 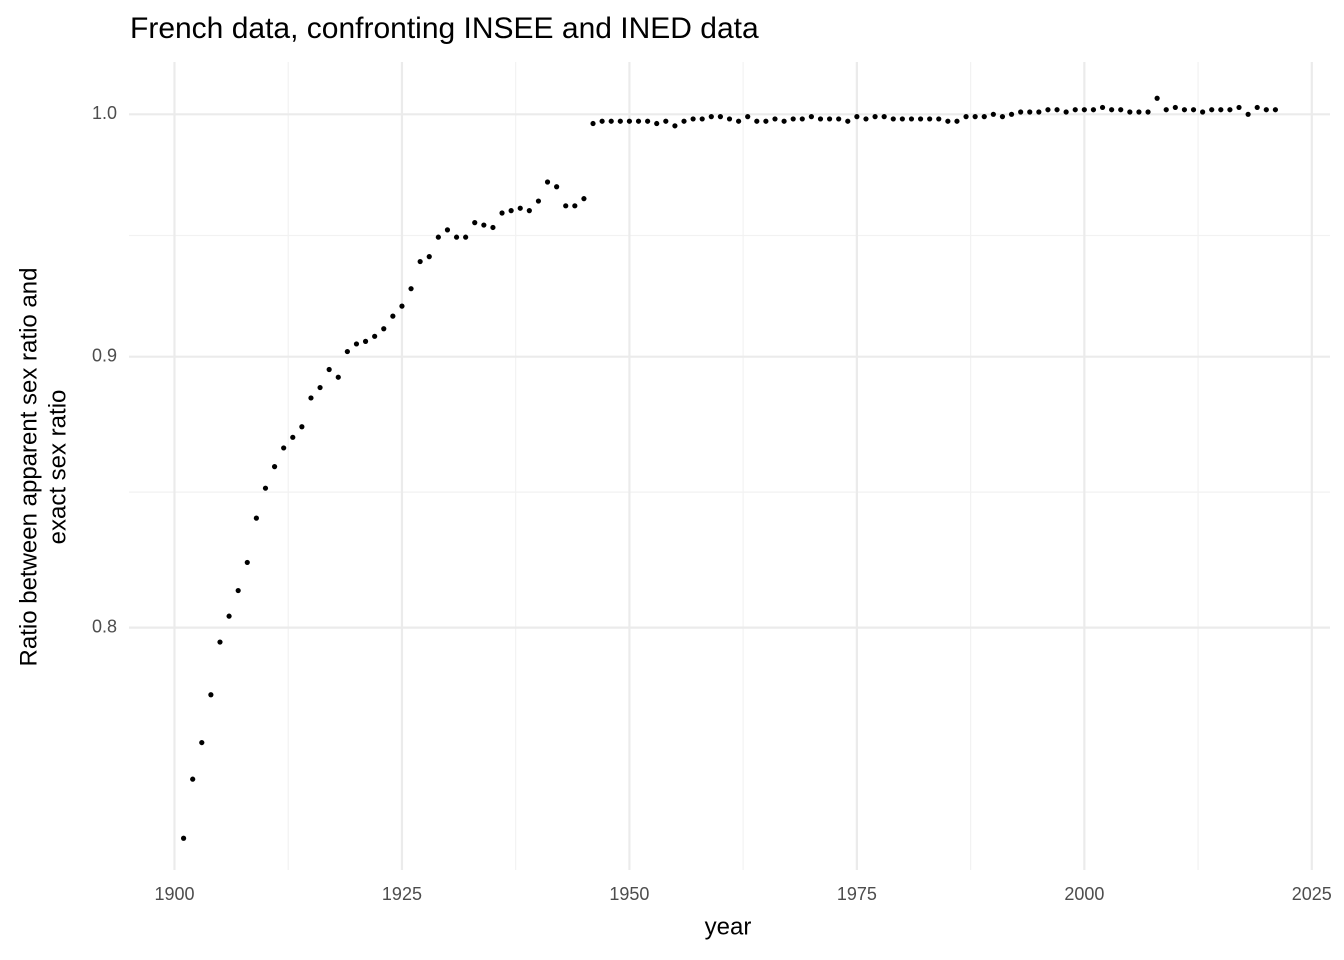 I want to click on x-axis-title: year, so click(x=728, y=926).